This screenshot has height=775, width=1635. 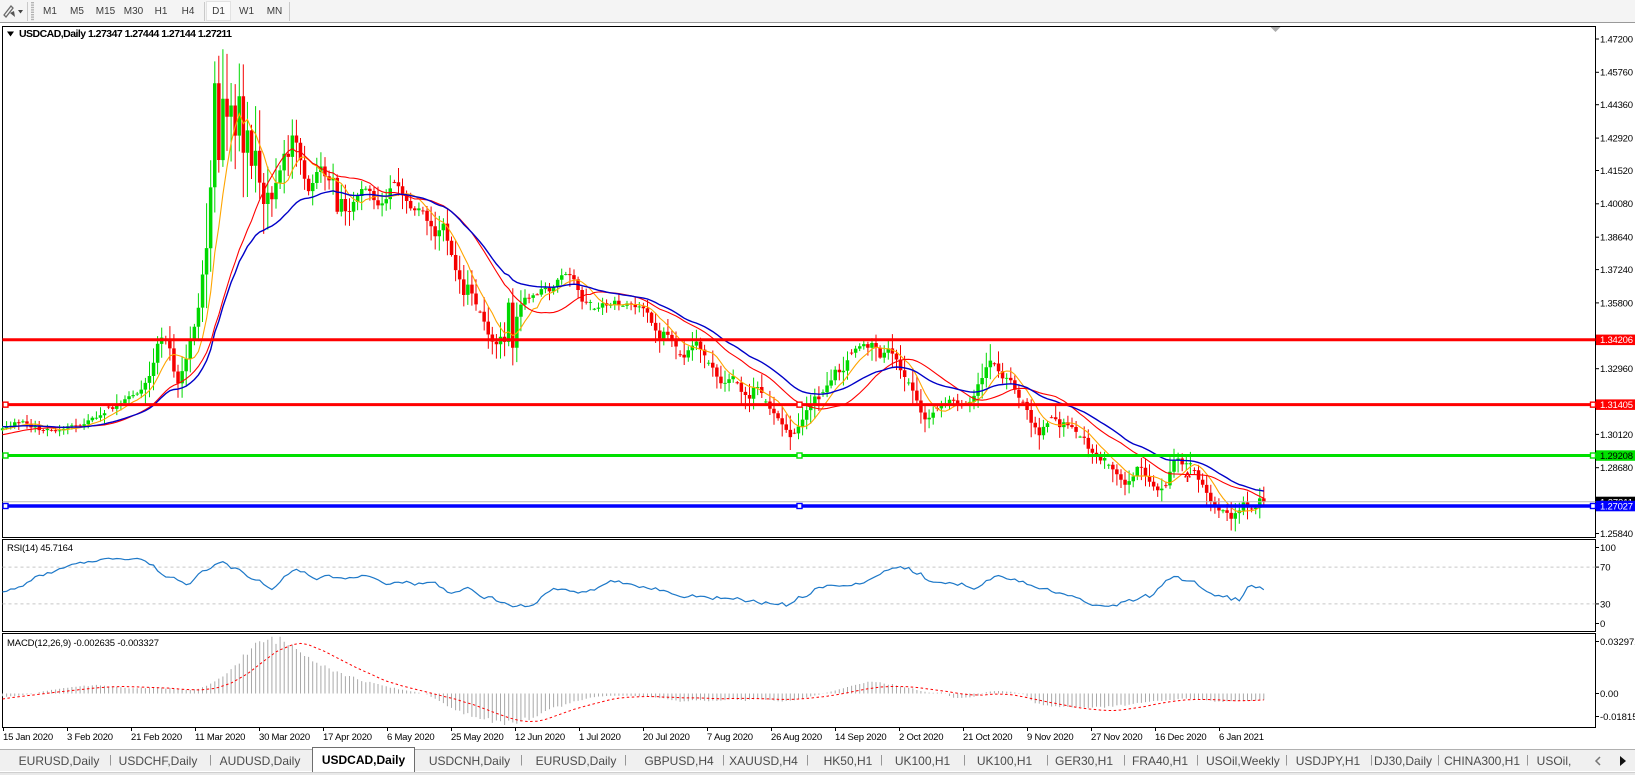 What do you see at coordinates (1605, 568) in the screenshot?
I see `svg-text: 70` at bounding box center [1605, 568].